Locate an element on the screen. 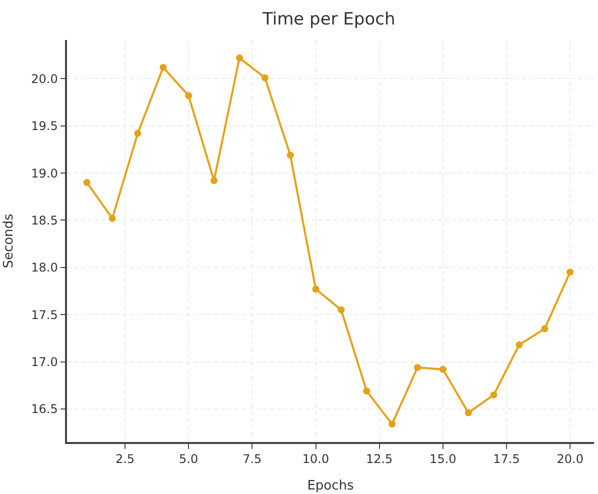 The height and width of the screenshot is (494, 598). x-axis-title: Epochs is located at coordinates (330, 486).